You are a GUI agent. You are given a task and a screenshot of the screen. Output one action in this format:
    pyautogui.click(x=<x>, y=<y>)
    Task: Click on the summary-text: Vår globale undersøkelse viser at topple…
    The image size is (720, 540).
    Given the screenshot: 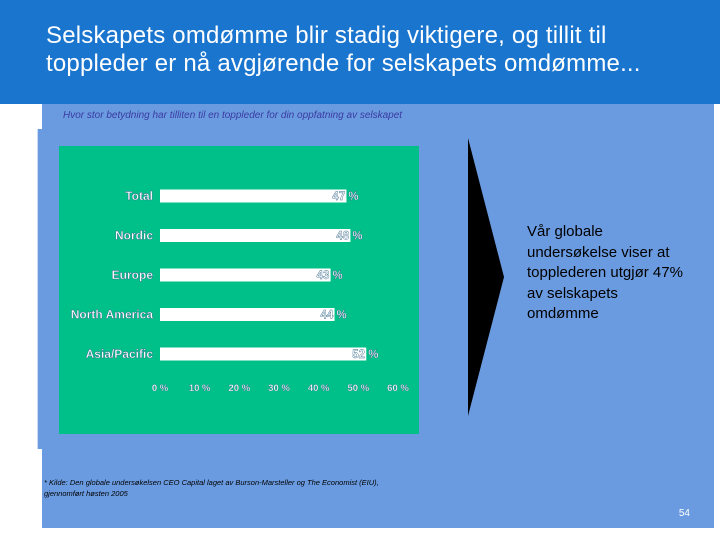 What is the action you would take?
    pyautogui.click(x=605, y=272)
    